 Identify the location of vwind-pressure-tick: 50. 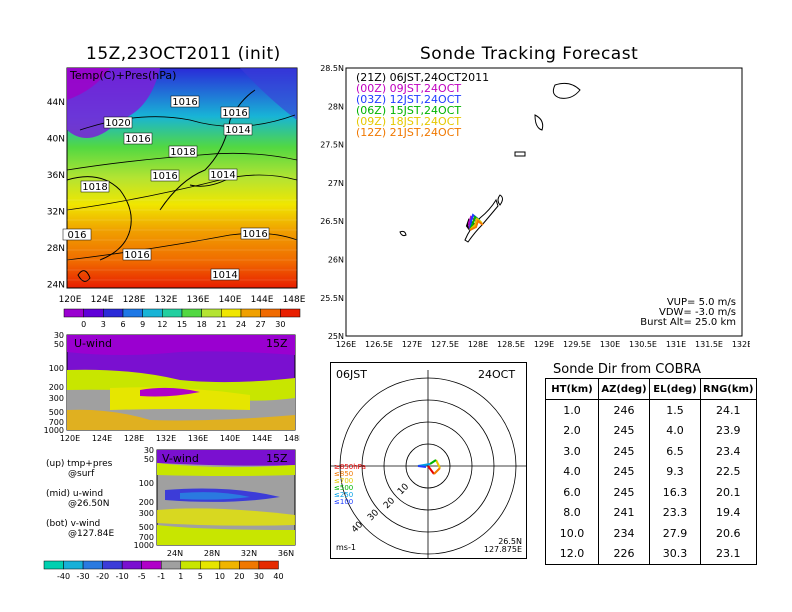
(149, 459).